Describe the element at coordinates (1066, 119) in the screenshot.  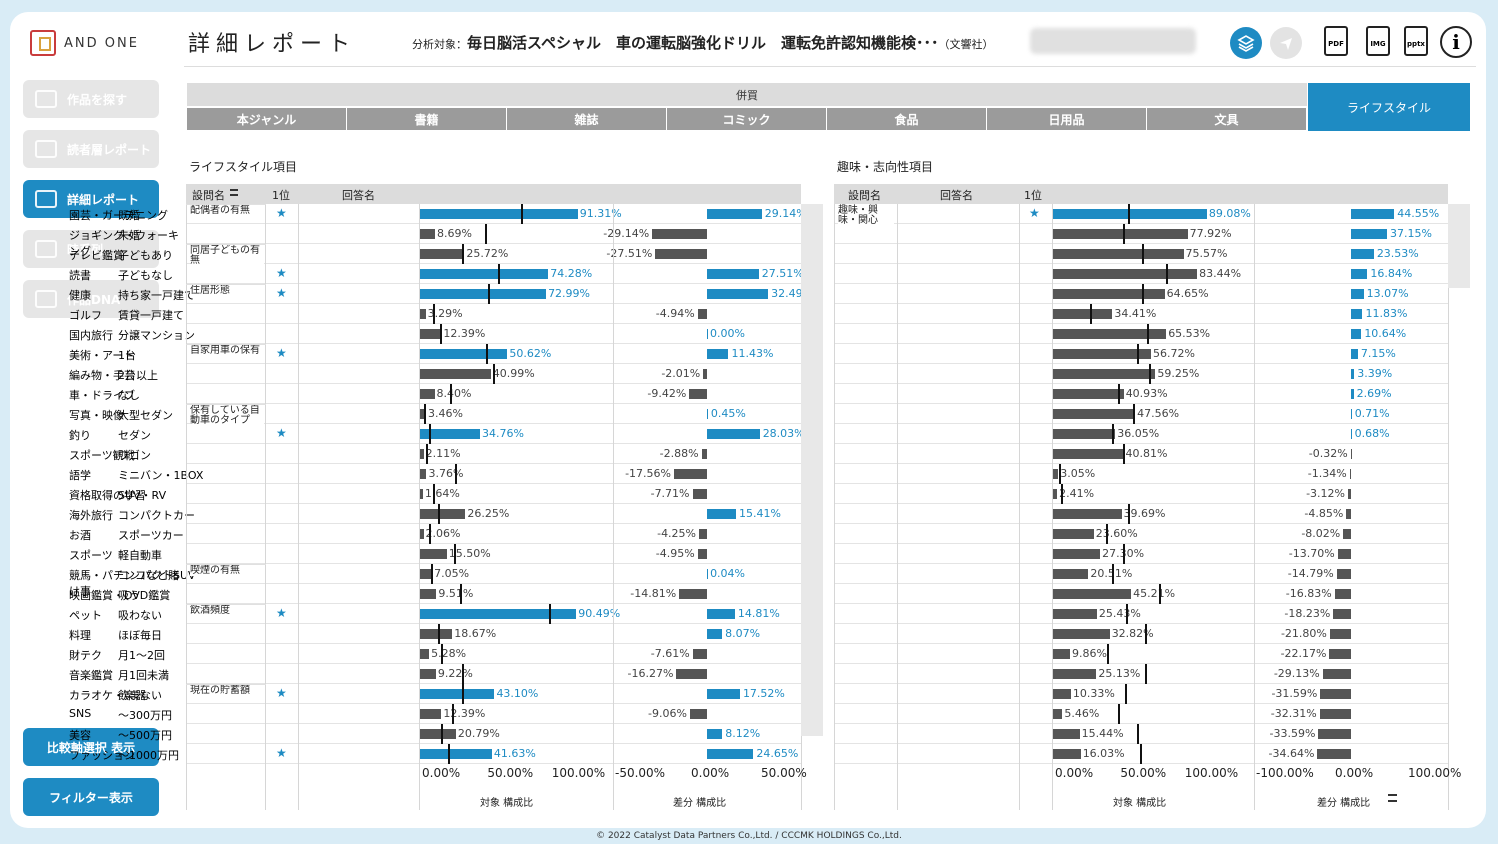
I see `tab-genre-6: 日用品` at that location.